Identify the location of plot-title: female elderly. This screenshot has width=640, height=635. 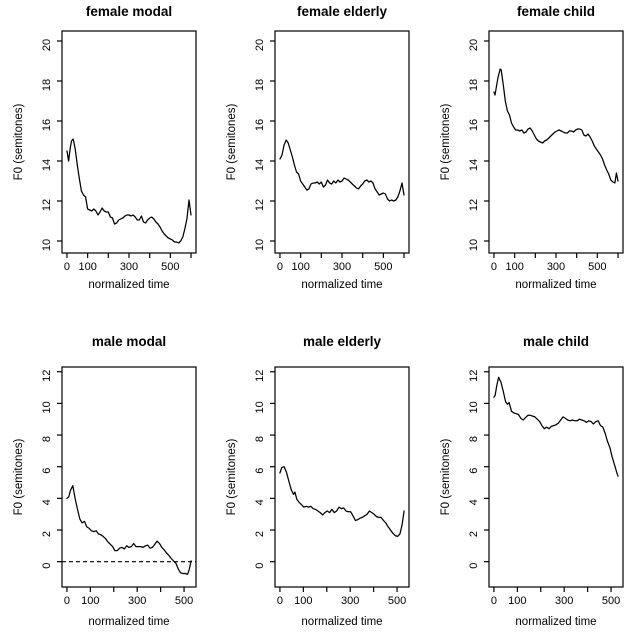
(342, 11).